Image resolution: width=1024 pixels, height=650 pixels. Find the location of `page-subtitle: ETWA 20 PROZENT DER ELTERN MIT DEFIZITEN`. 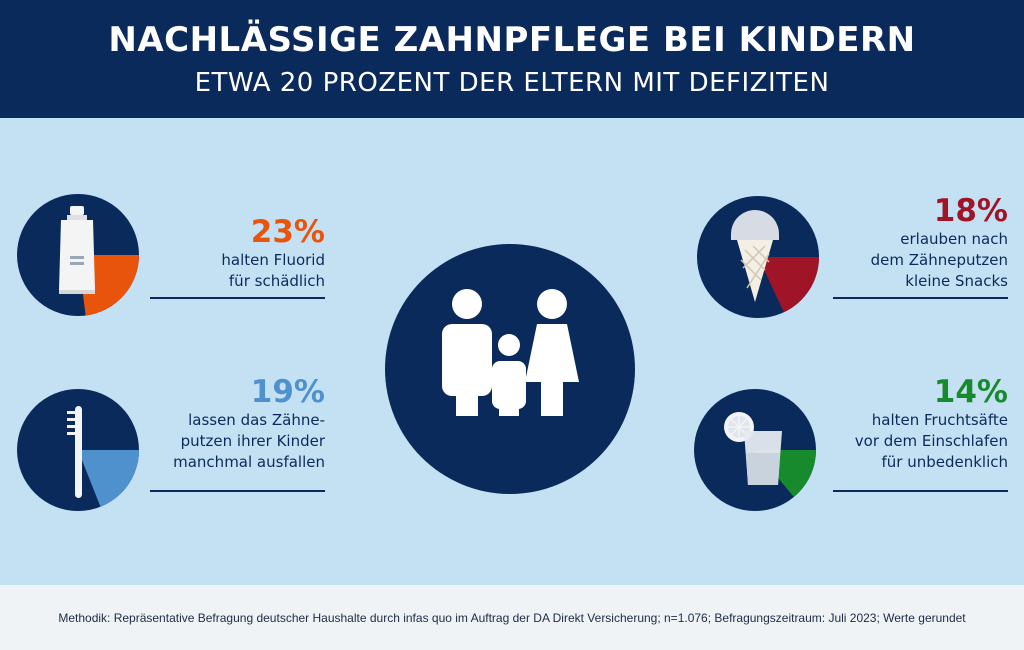

page-subtitle: ETWA 20 PROZENT DER ELTERN MIT DEFIZITEN is located at coordinates (512, 83).